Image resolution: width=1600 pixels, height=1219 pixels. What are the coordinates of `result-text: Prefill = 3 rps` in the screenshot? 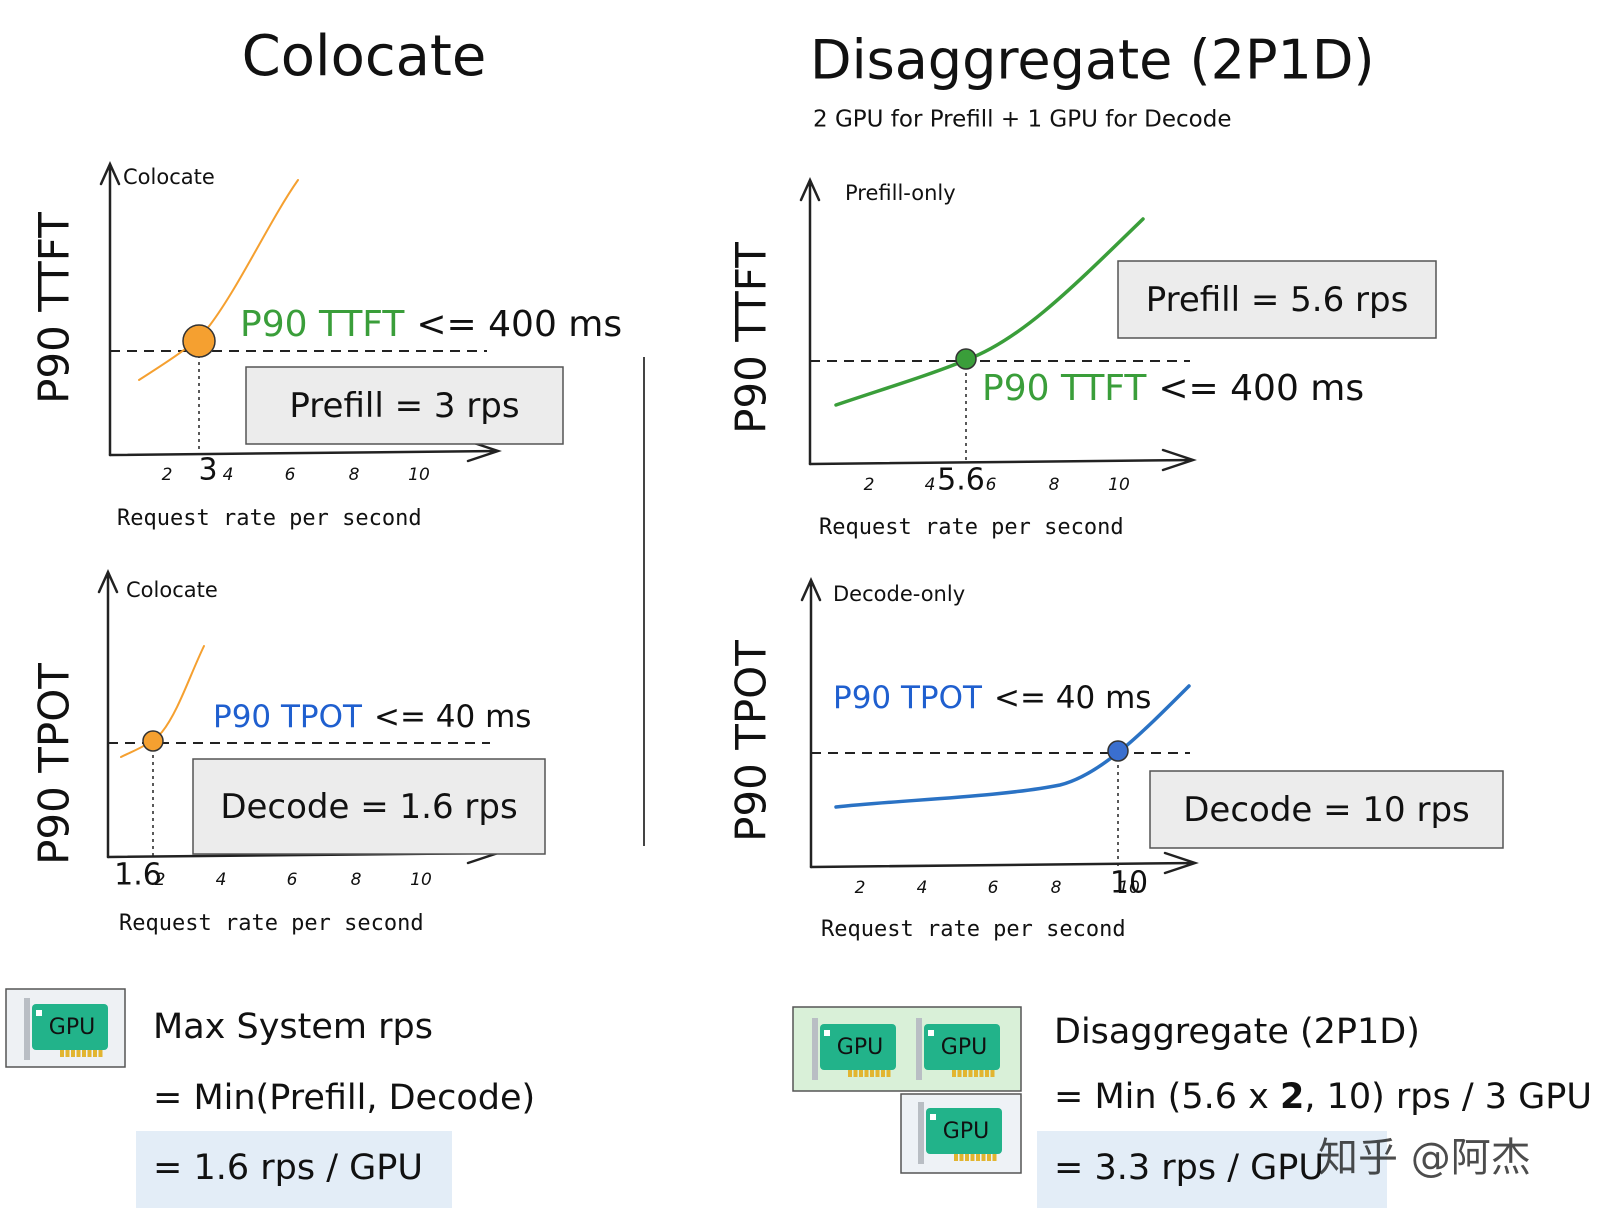 It's located at (404, 406).